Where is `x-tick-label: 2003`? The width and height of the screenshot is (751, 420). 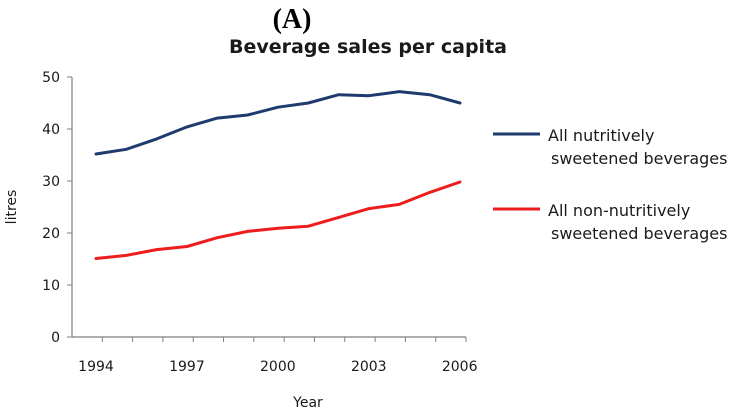 x-tick-label: 2003 is located at coordinates (369, 367).